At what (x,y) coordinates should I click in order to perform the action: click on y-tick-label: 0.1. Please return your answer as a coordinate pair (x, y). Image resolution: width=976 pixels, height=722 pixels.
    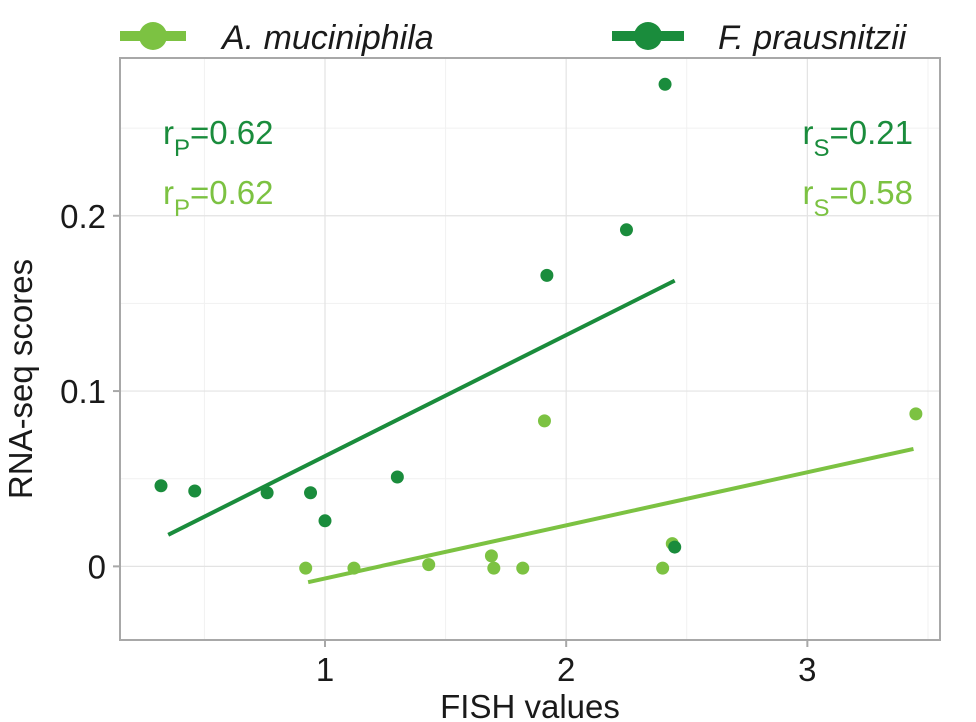
    Looking at the image, I should click on (83, 391).